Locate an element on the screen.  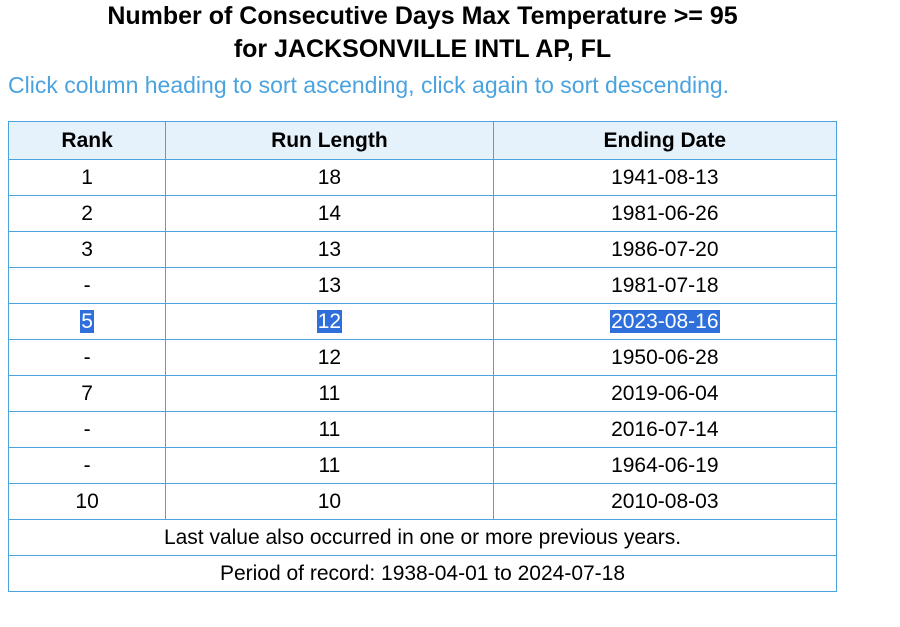
ending-date-cell-value: 1941-08-13 is located at coordinates (665, 177).